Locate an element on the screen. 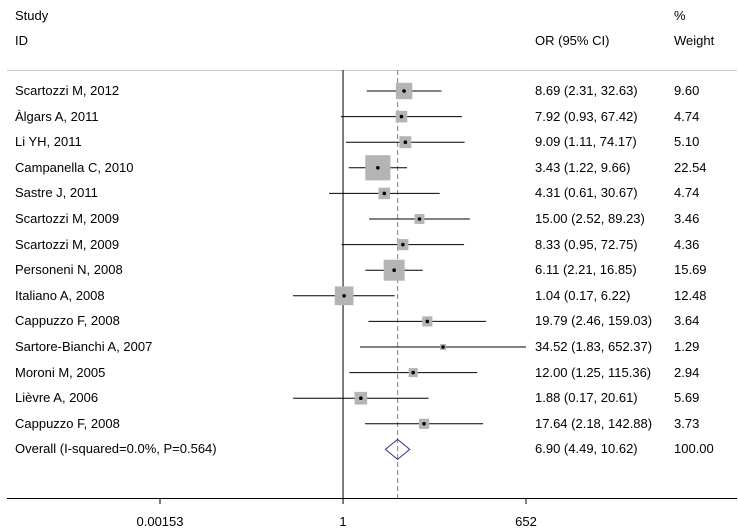  header-percent: % is located at coordinates (680, 15).